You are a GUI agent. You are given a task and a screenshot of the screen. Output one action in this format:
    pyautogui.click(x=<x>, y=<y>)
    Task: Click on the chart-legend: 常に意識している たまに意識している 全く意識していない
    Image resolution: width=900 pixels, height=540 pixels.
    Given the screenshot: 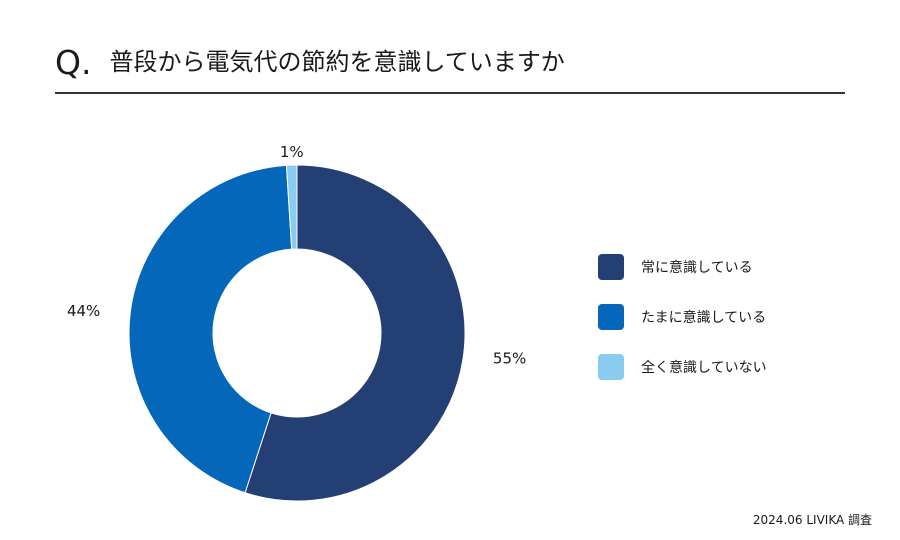 What is the action you would take?
    pyautogui.click(x=682, y=327)
    